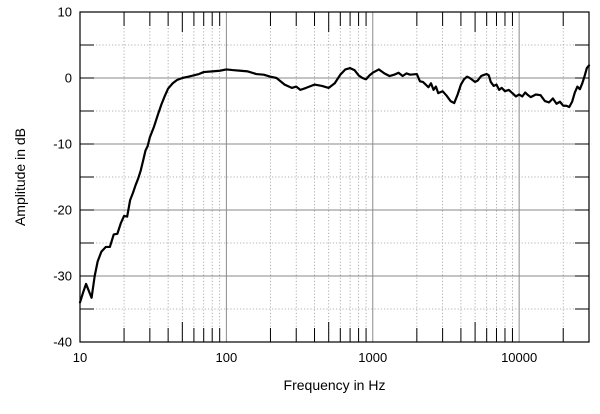 The width and height of the screenshot is (600, 414). I want to click on x-tick-labels: 10 100 1000 10000, so click(305, 357).